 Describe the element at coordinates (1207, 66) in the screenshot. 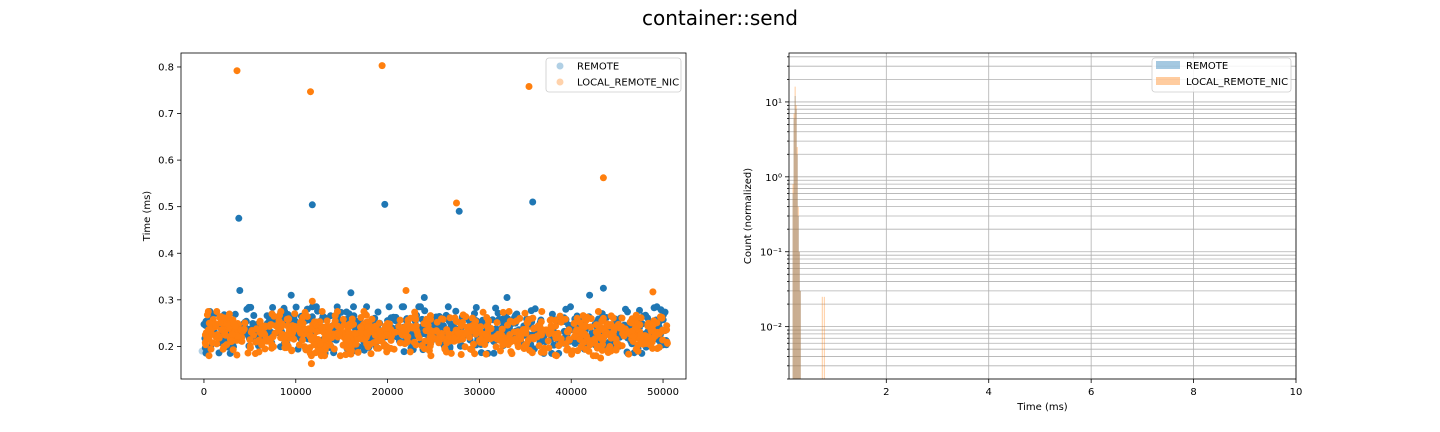

I see `legend-label-remote: REMOTE` at that location.